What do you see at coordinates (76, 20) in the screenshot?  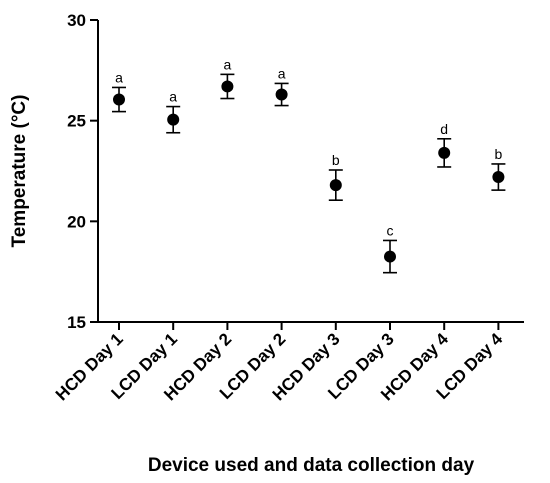 I see `y-tick-label: 30` at bounding box center [76, 20].